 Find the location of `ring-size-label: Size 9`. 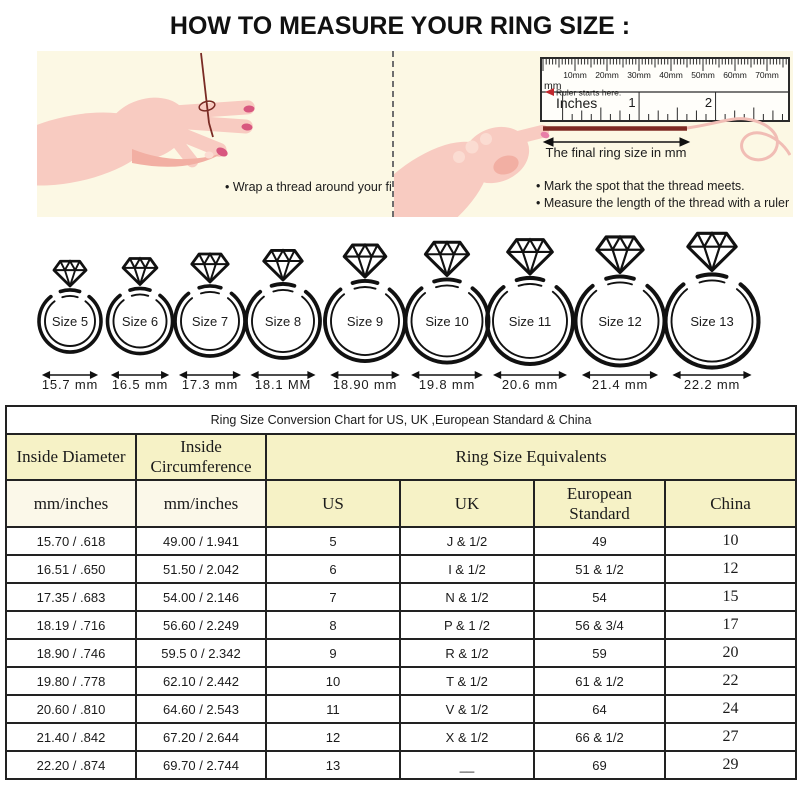

ring-size-label: Size 9 is located at coordinates (365, 321).